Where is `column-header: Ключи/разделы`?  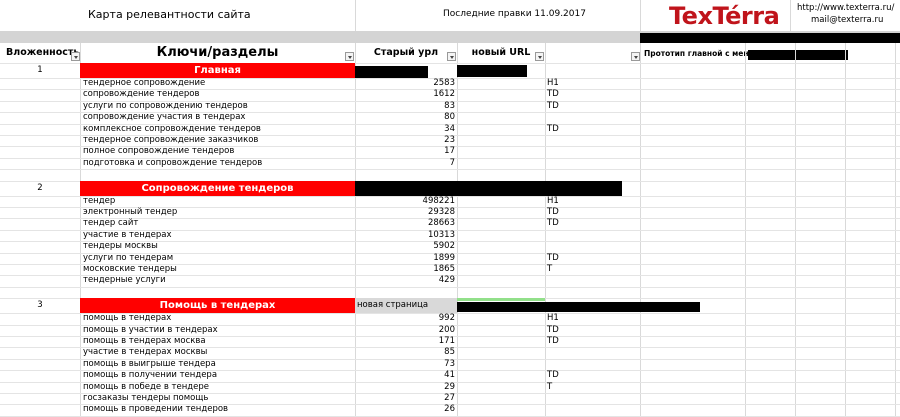
column-header: Ключи/разделы is located at coordinates (217, 52).